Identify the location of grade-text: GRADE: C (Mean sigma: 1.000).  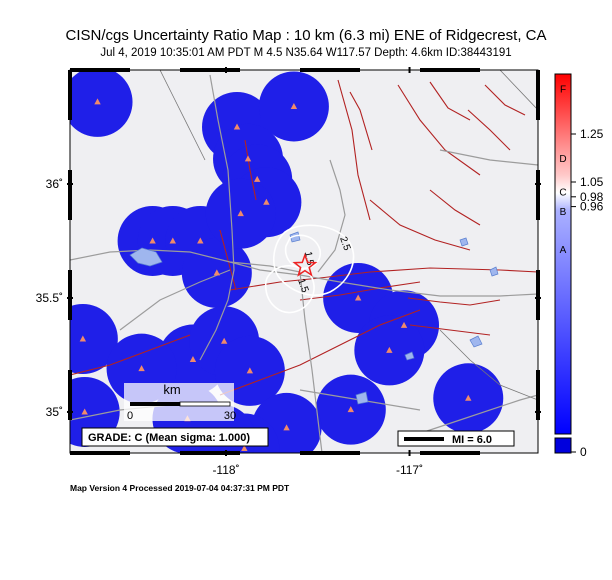
(169, 438).